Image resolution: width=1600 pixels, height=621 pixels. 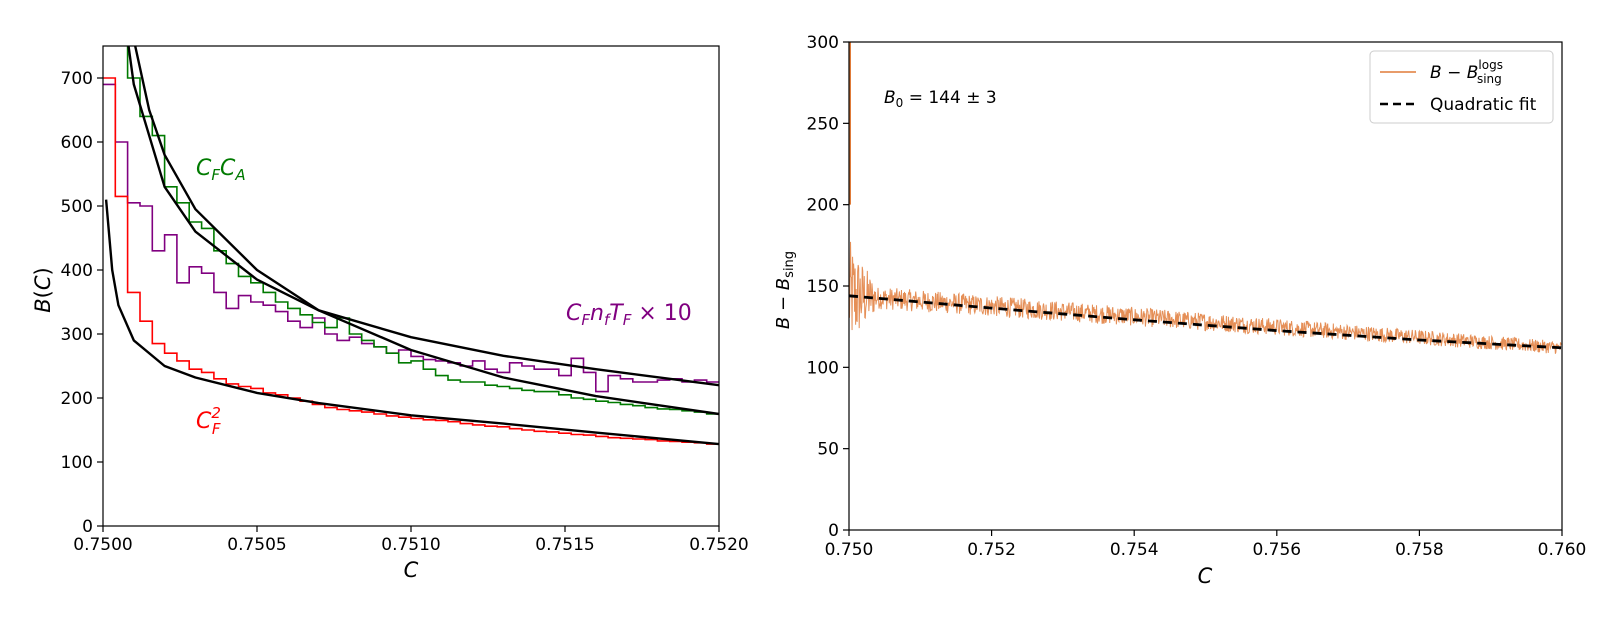 I want to click on noisy-series, so click(x=1205, y=297).